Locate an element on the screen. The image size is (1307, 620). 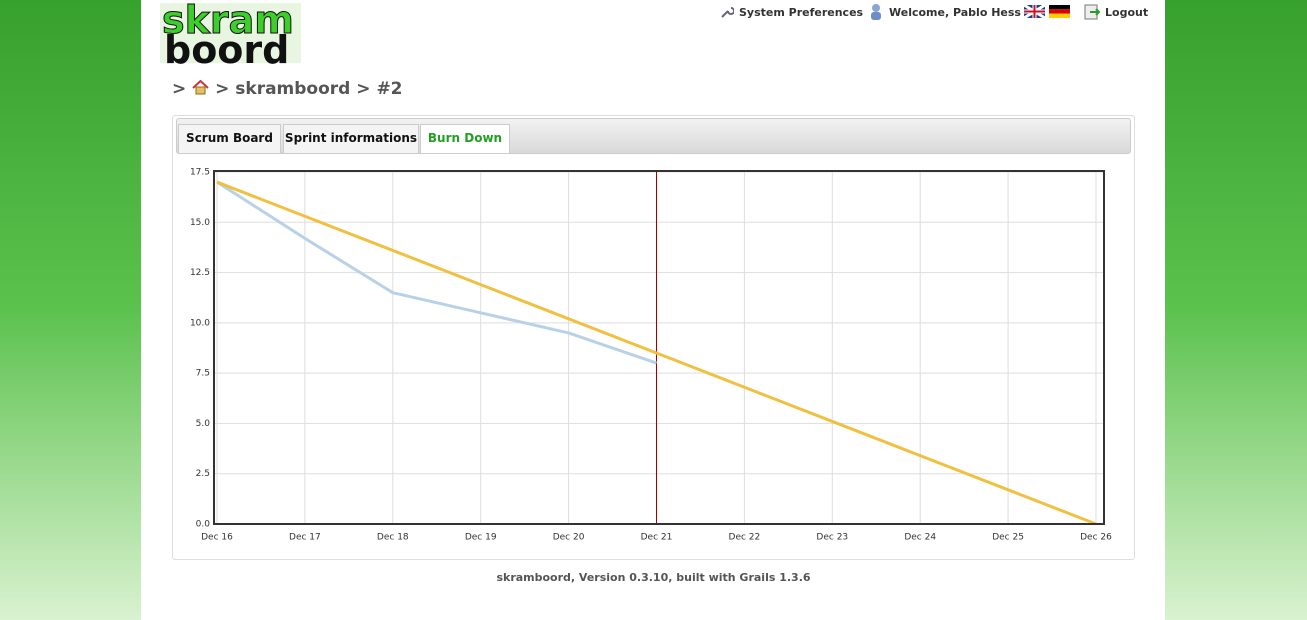
y-tick-label: 2.5 is located at coordinates (203, 474).